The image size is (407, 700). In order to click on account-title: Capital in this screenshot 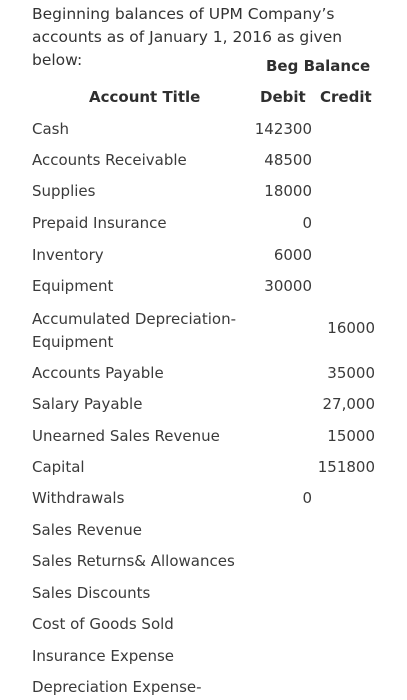, I will do `click(58, 467)`.